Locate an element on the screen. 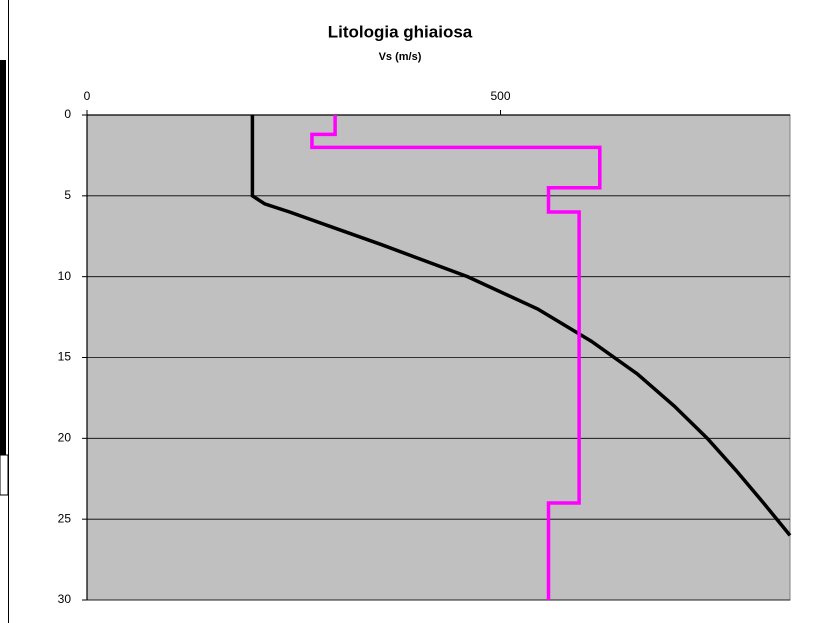 This screenshot has width=830, height=623. side-bar is located at coordinates (3, 257).